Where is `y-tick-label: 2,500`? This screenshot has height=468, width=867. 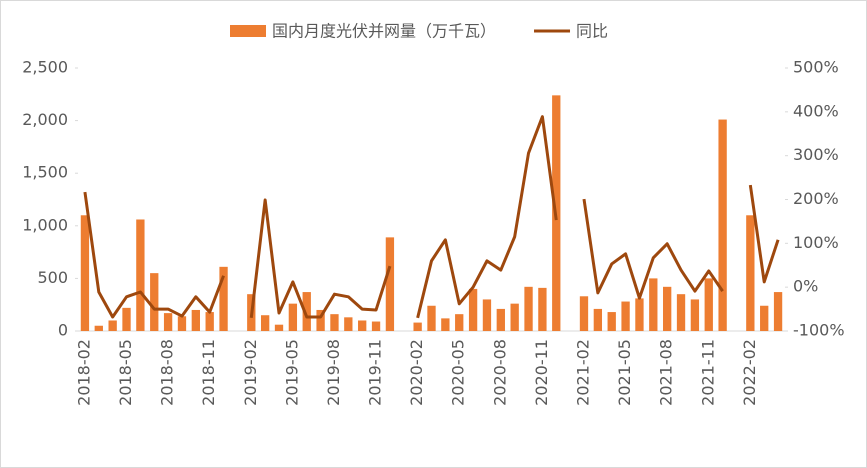 y-tick-label: 2,500 is located at coordinates (45, 67).